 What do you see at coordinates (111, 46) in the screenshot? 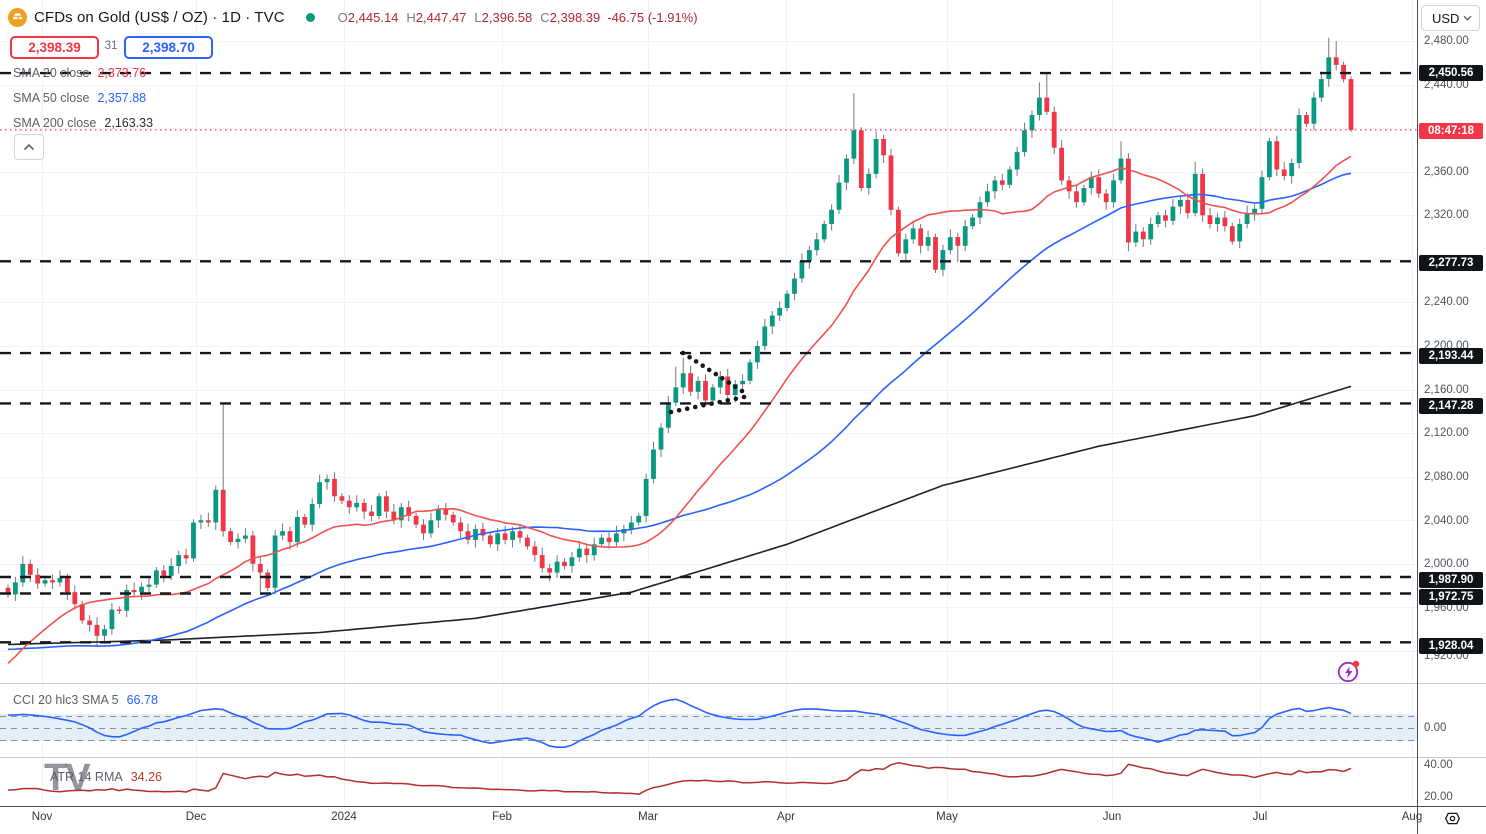
I see `spread-label: 31` at bounding box center [111, 46].